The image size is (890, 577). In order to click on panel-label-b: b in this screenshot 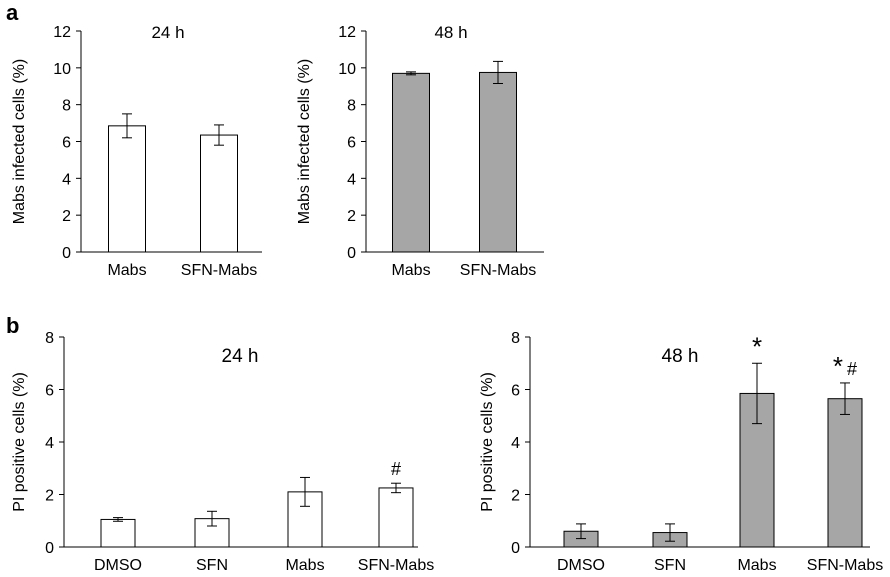, I will do `click(12, 325)`.